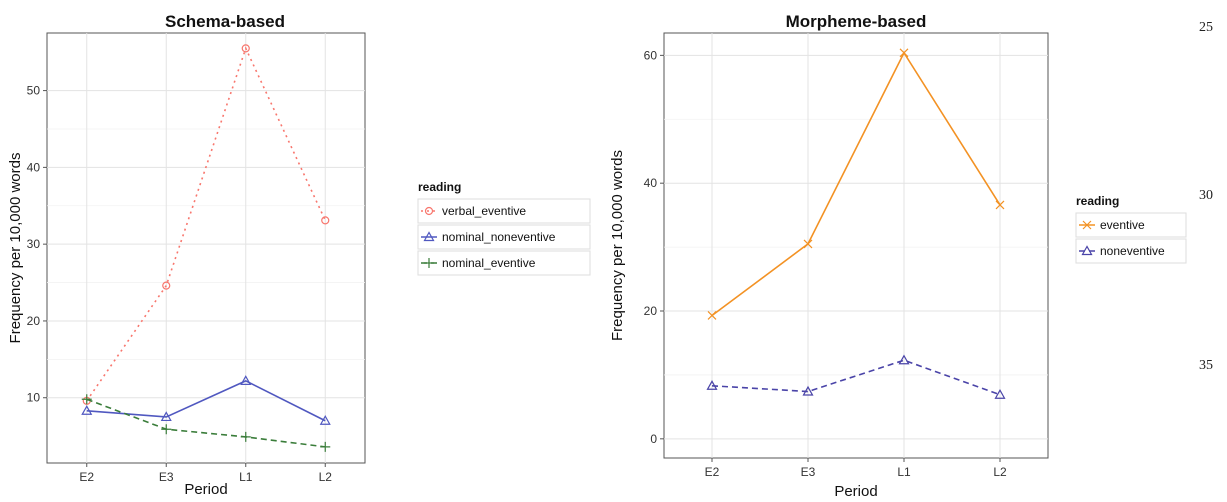 The height and width of the screenshot is (502, 1227). I want to click on legend-label-noneventive: noneventive, so click(1132, 251).